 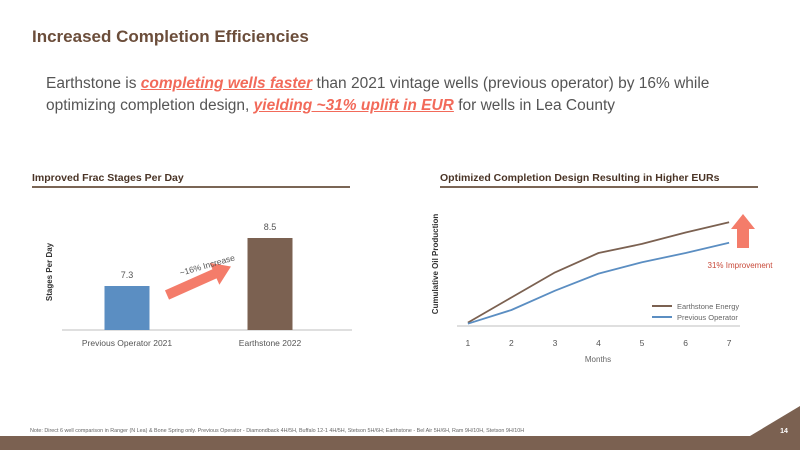 What do you see at coordinates (127, 343) in the screenshot?
I see `bar-category-label-0: Previous Operator 2021` at bounding box center [127, 343].